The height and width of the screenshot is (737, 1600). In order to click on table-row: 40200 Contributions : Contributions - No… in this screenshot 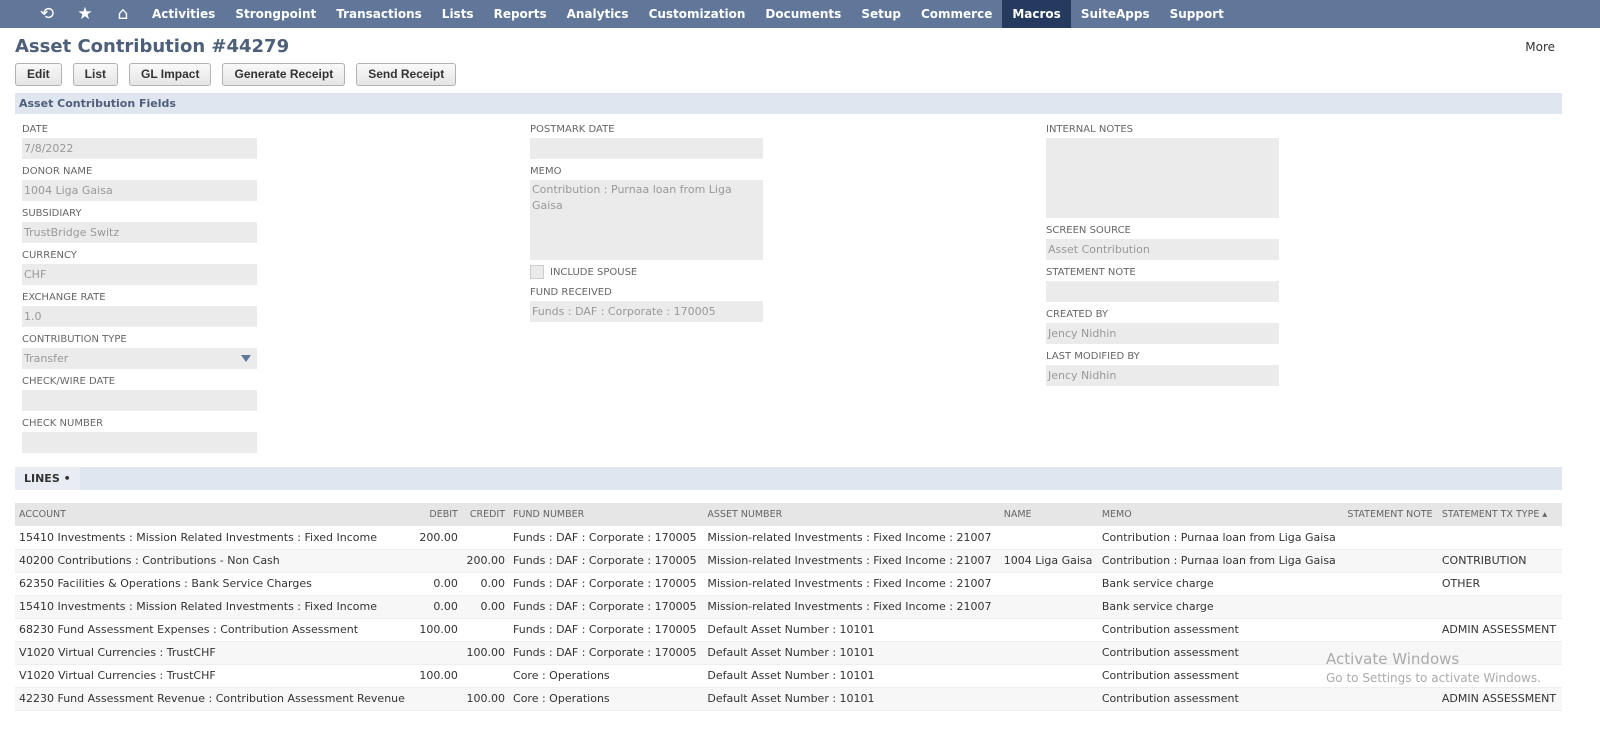, I will do `click(788, 561)`.